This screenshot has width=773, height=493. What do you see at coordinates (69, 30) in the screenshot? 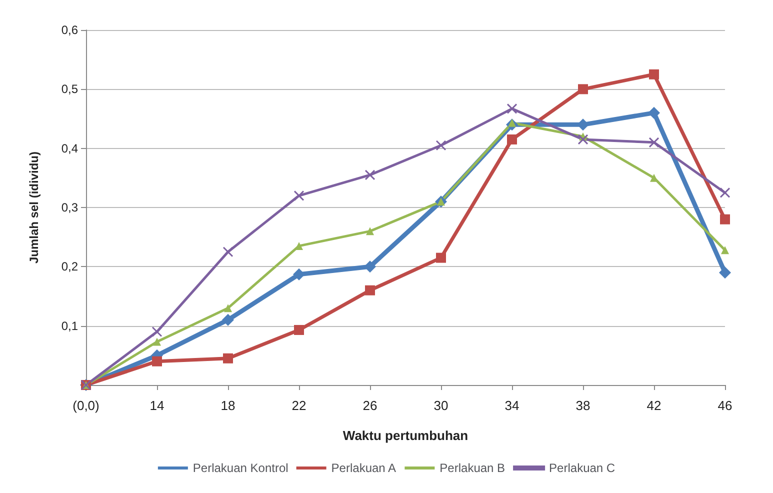
I see `y-tick-label: 0,6` at bounding box center [69, 30].